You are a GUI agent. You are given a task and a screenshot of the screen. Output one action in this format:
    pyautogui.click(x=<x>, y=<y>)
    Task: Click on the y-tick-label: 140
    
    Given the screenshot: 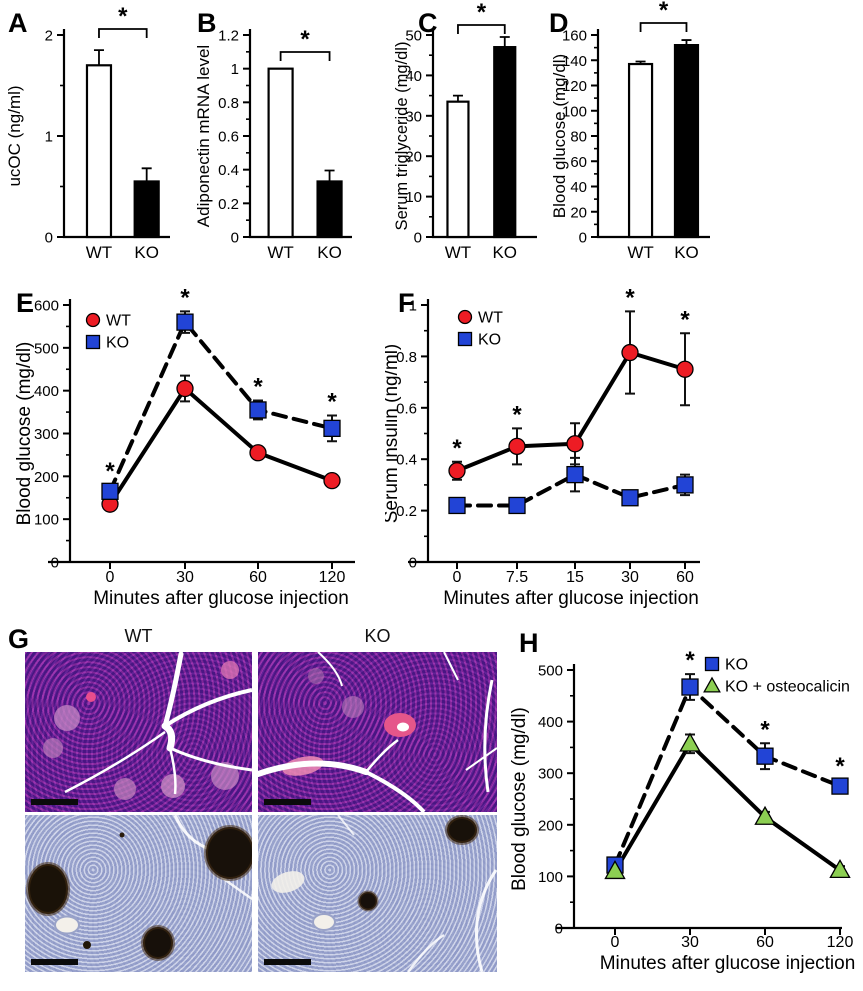 What is the action you would take?
    pyautogui.click(x=574, y=61)
    